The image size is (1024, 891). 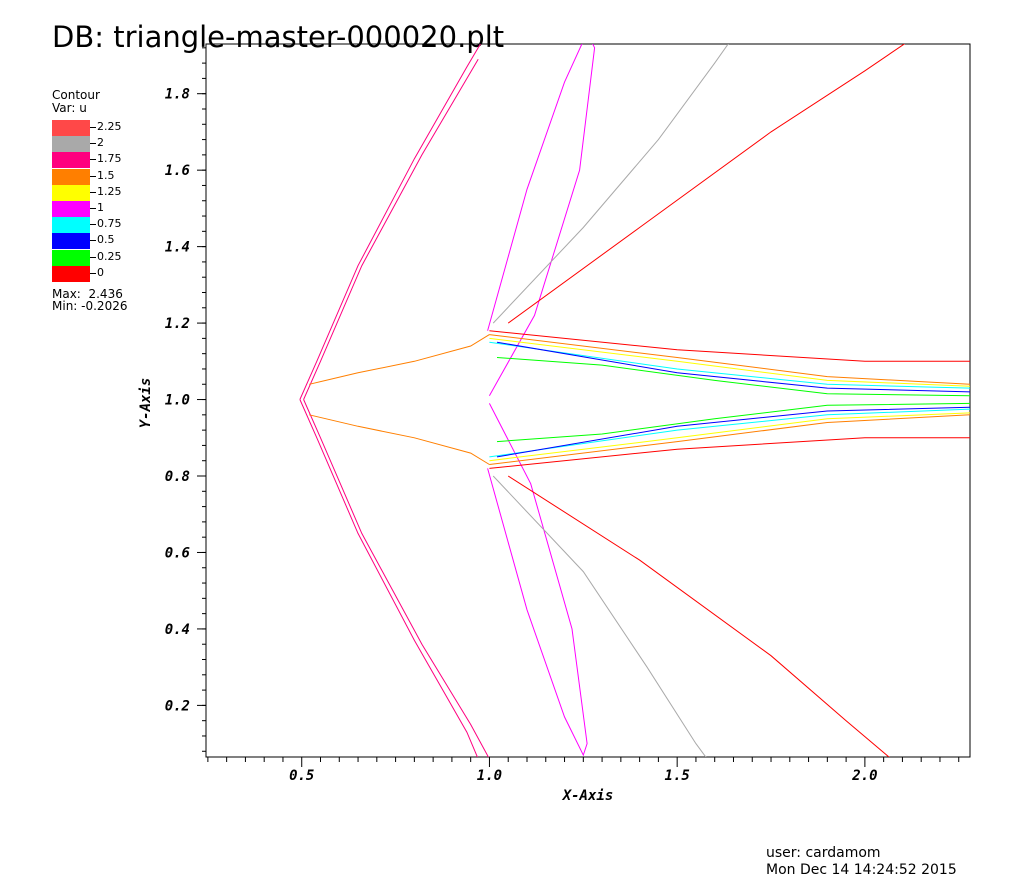 I want to click on legend-label: 0.5, so click(x=106, y=240).